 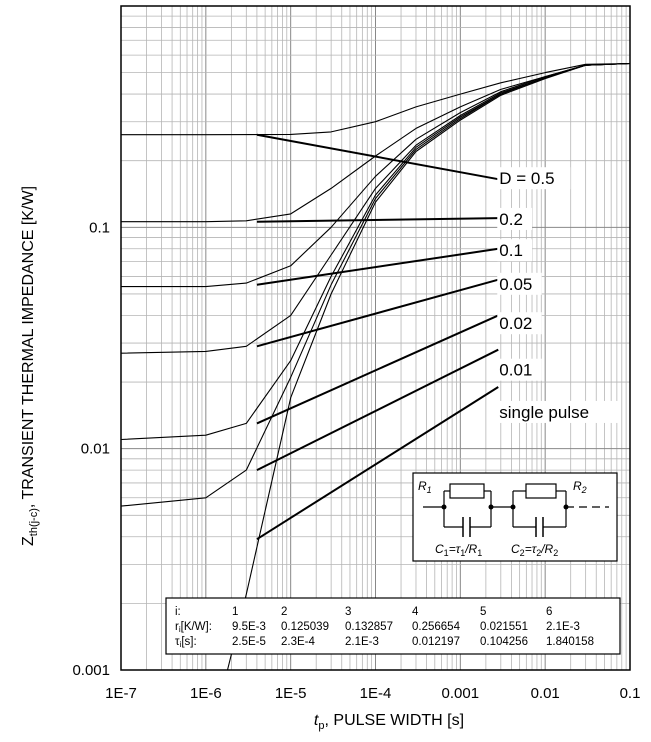 What do you see at coordinates (467, 491) in the screenshot?
I see `resistor-r1` at bounding box center [467, 491].